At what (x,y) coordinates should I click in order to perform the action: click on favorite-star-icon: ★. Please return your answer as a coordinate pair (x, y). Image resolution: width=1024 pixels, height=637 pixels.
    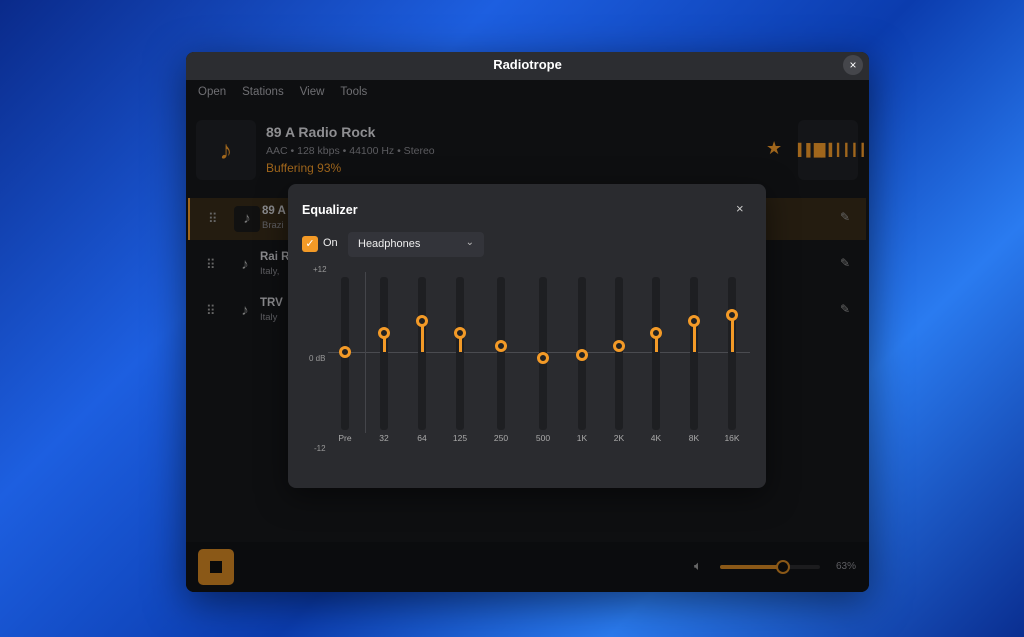
    Looking at the image, I should click on (774, 148).